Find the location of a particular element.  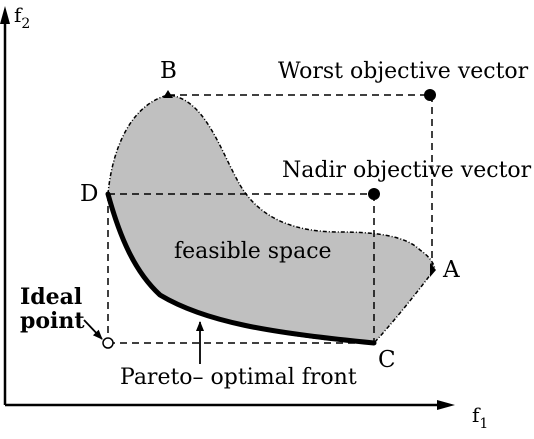

ideal-point-label-line1: Ideal is located at coordinates (51, 297).